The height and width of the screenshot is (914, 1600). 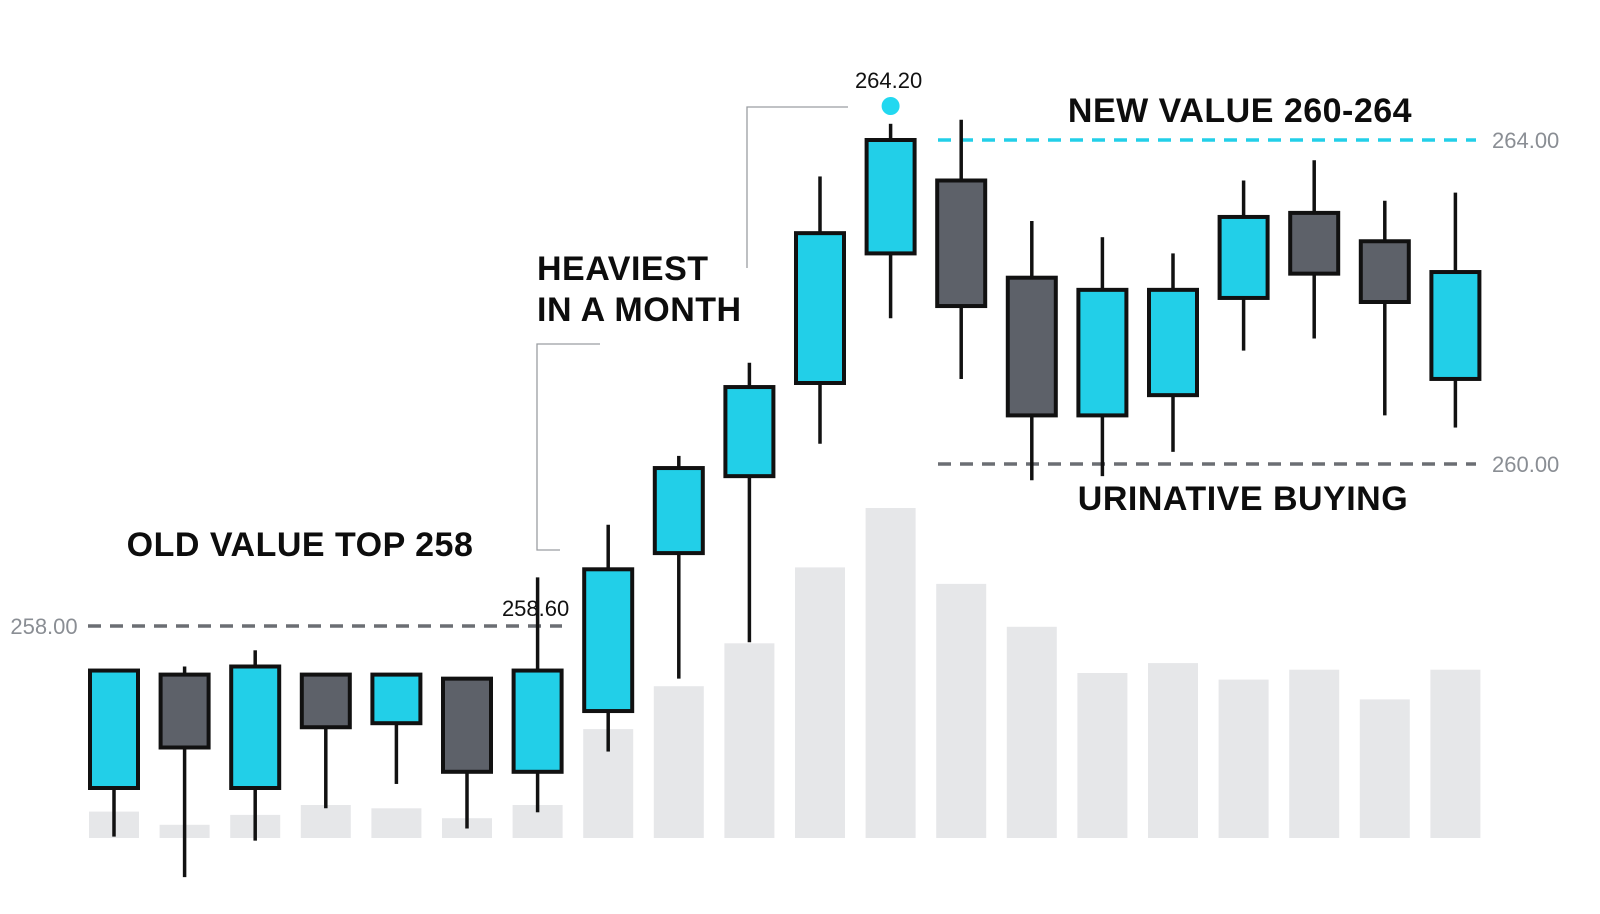 I want to click on heaviest-bracket-upper, so click(x=797, y=187).